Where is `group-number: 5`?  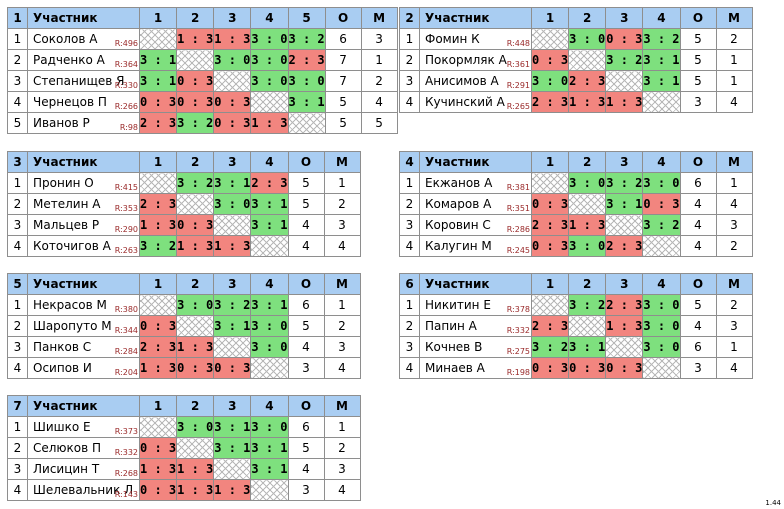 group-number: 5 is located at coordinates (17, 284).